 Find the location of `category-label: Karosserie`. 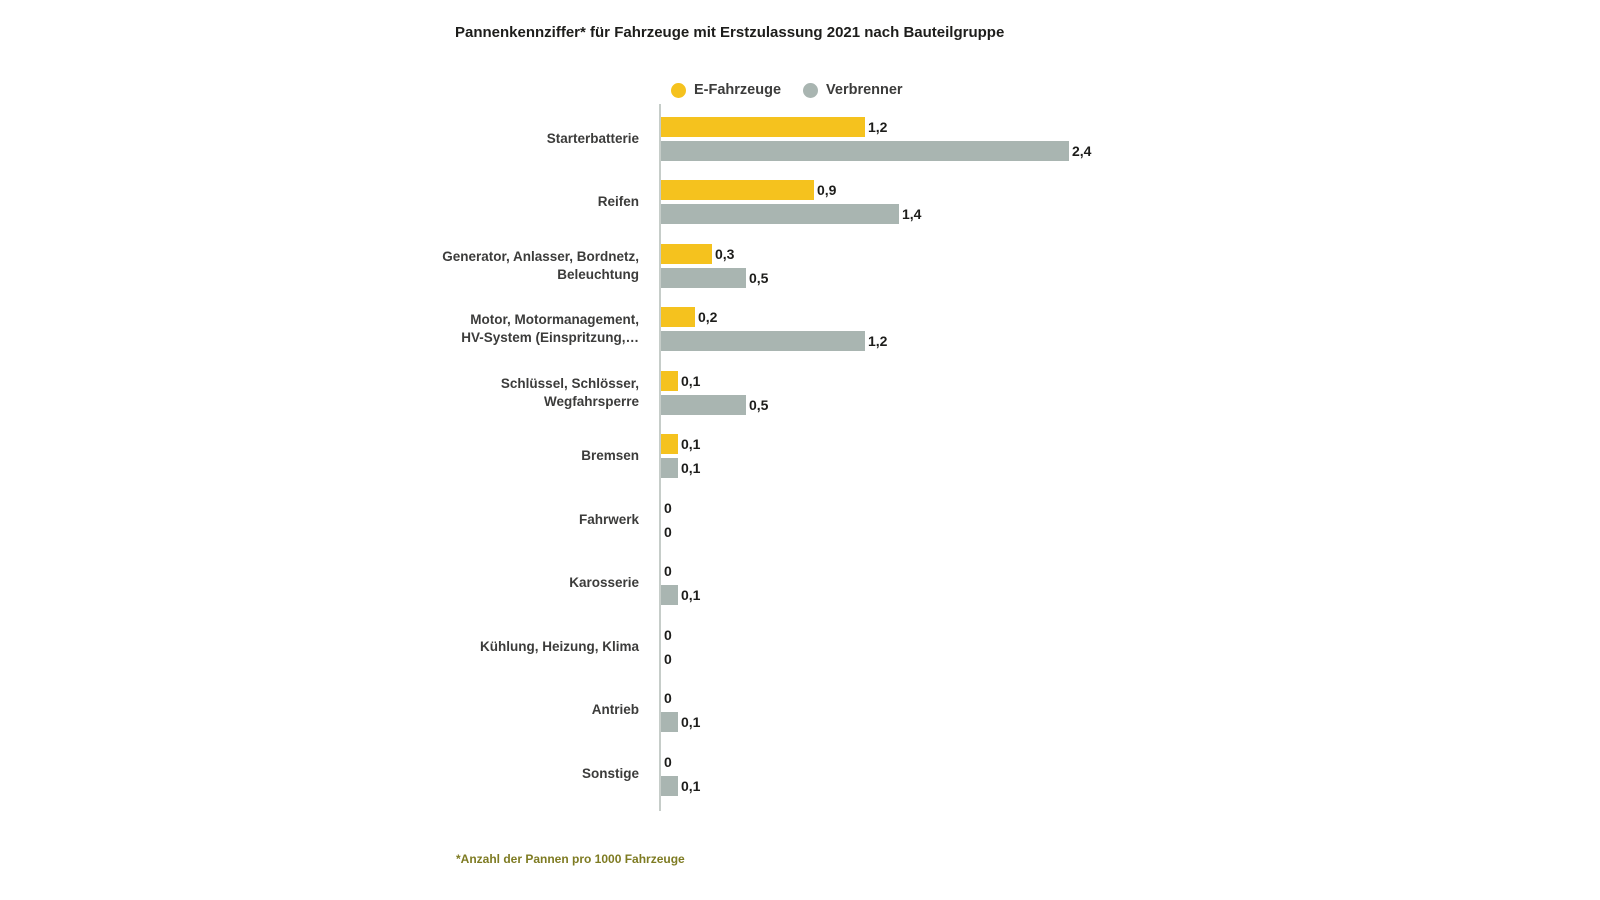

category-label: Karosserie is located at coordinates (604, 583).